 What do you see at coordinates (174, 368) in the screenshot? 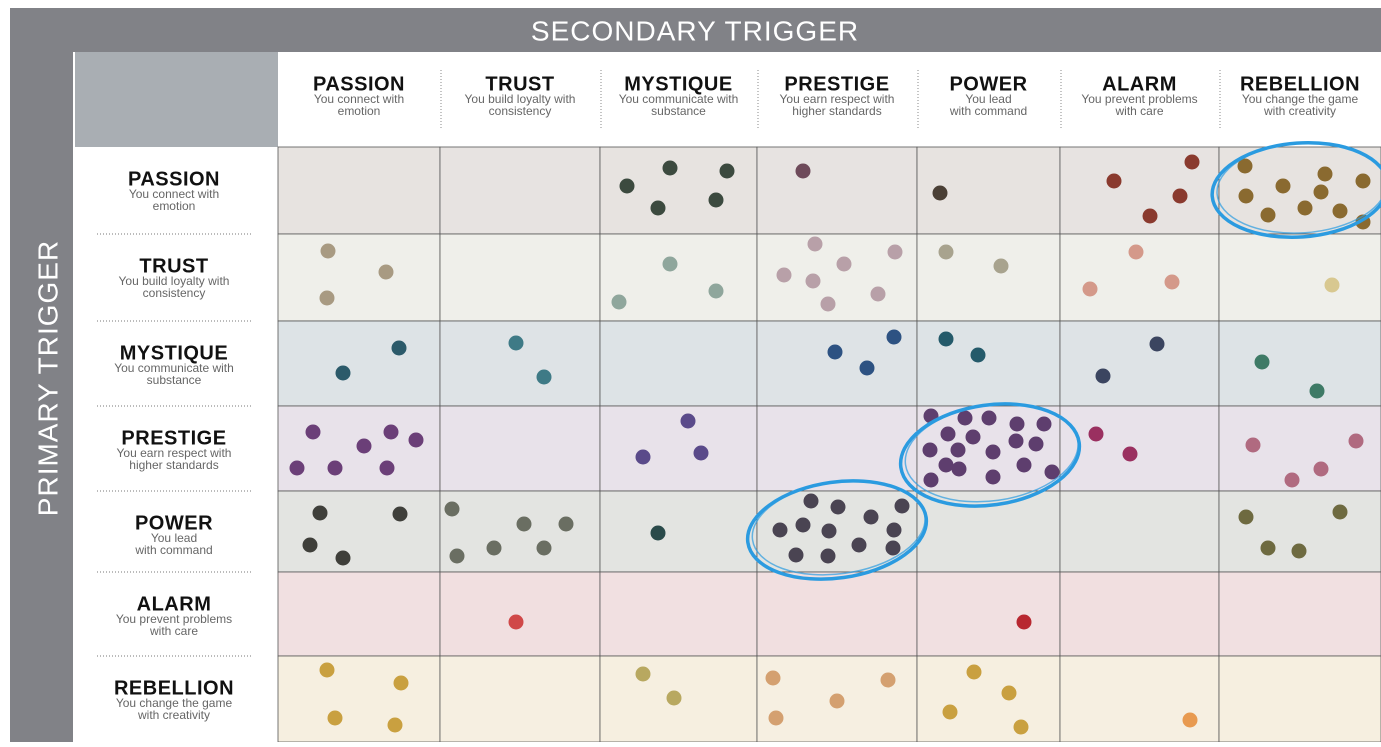
I see `row-description: You communicate with` at bounding box center [174, 368].